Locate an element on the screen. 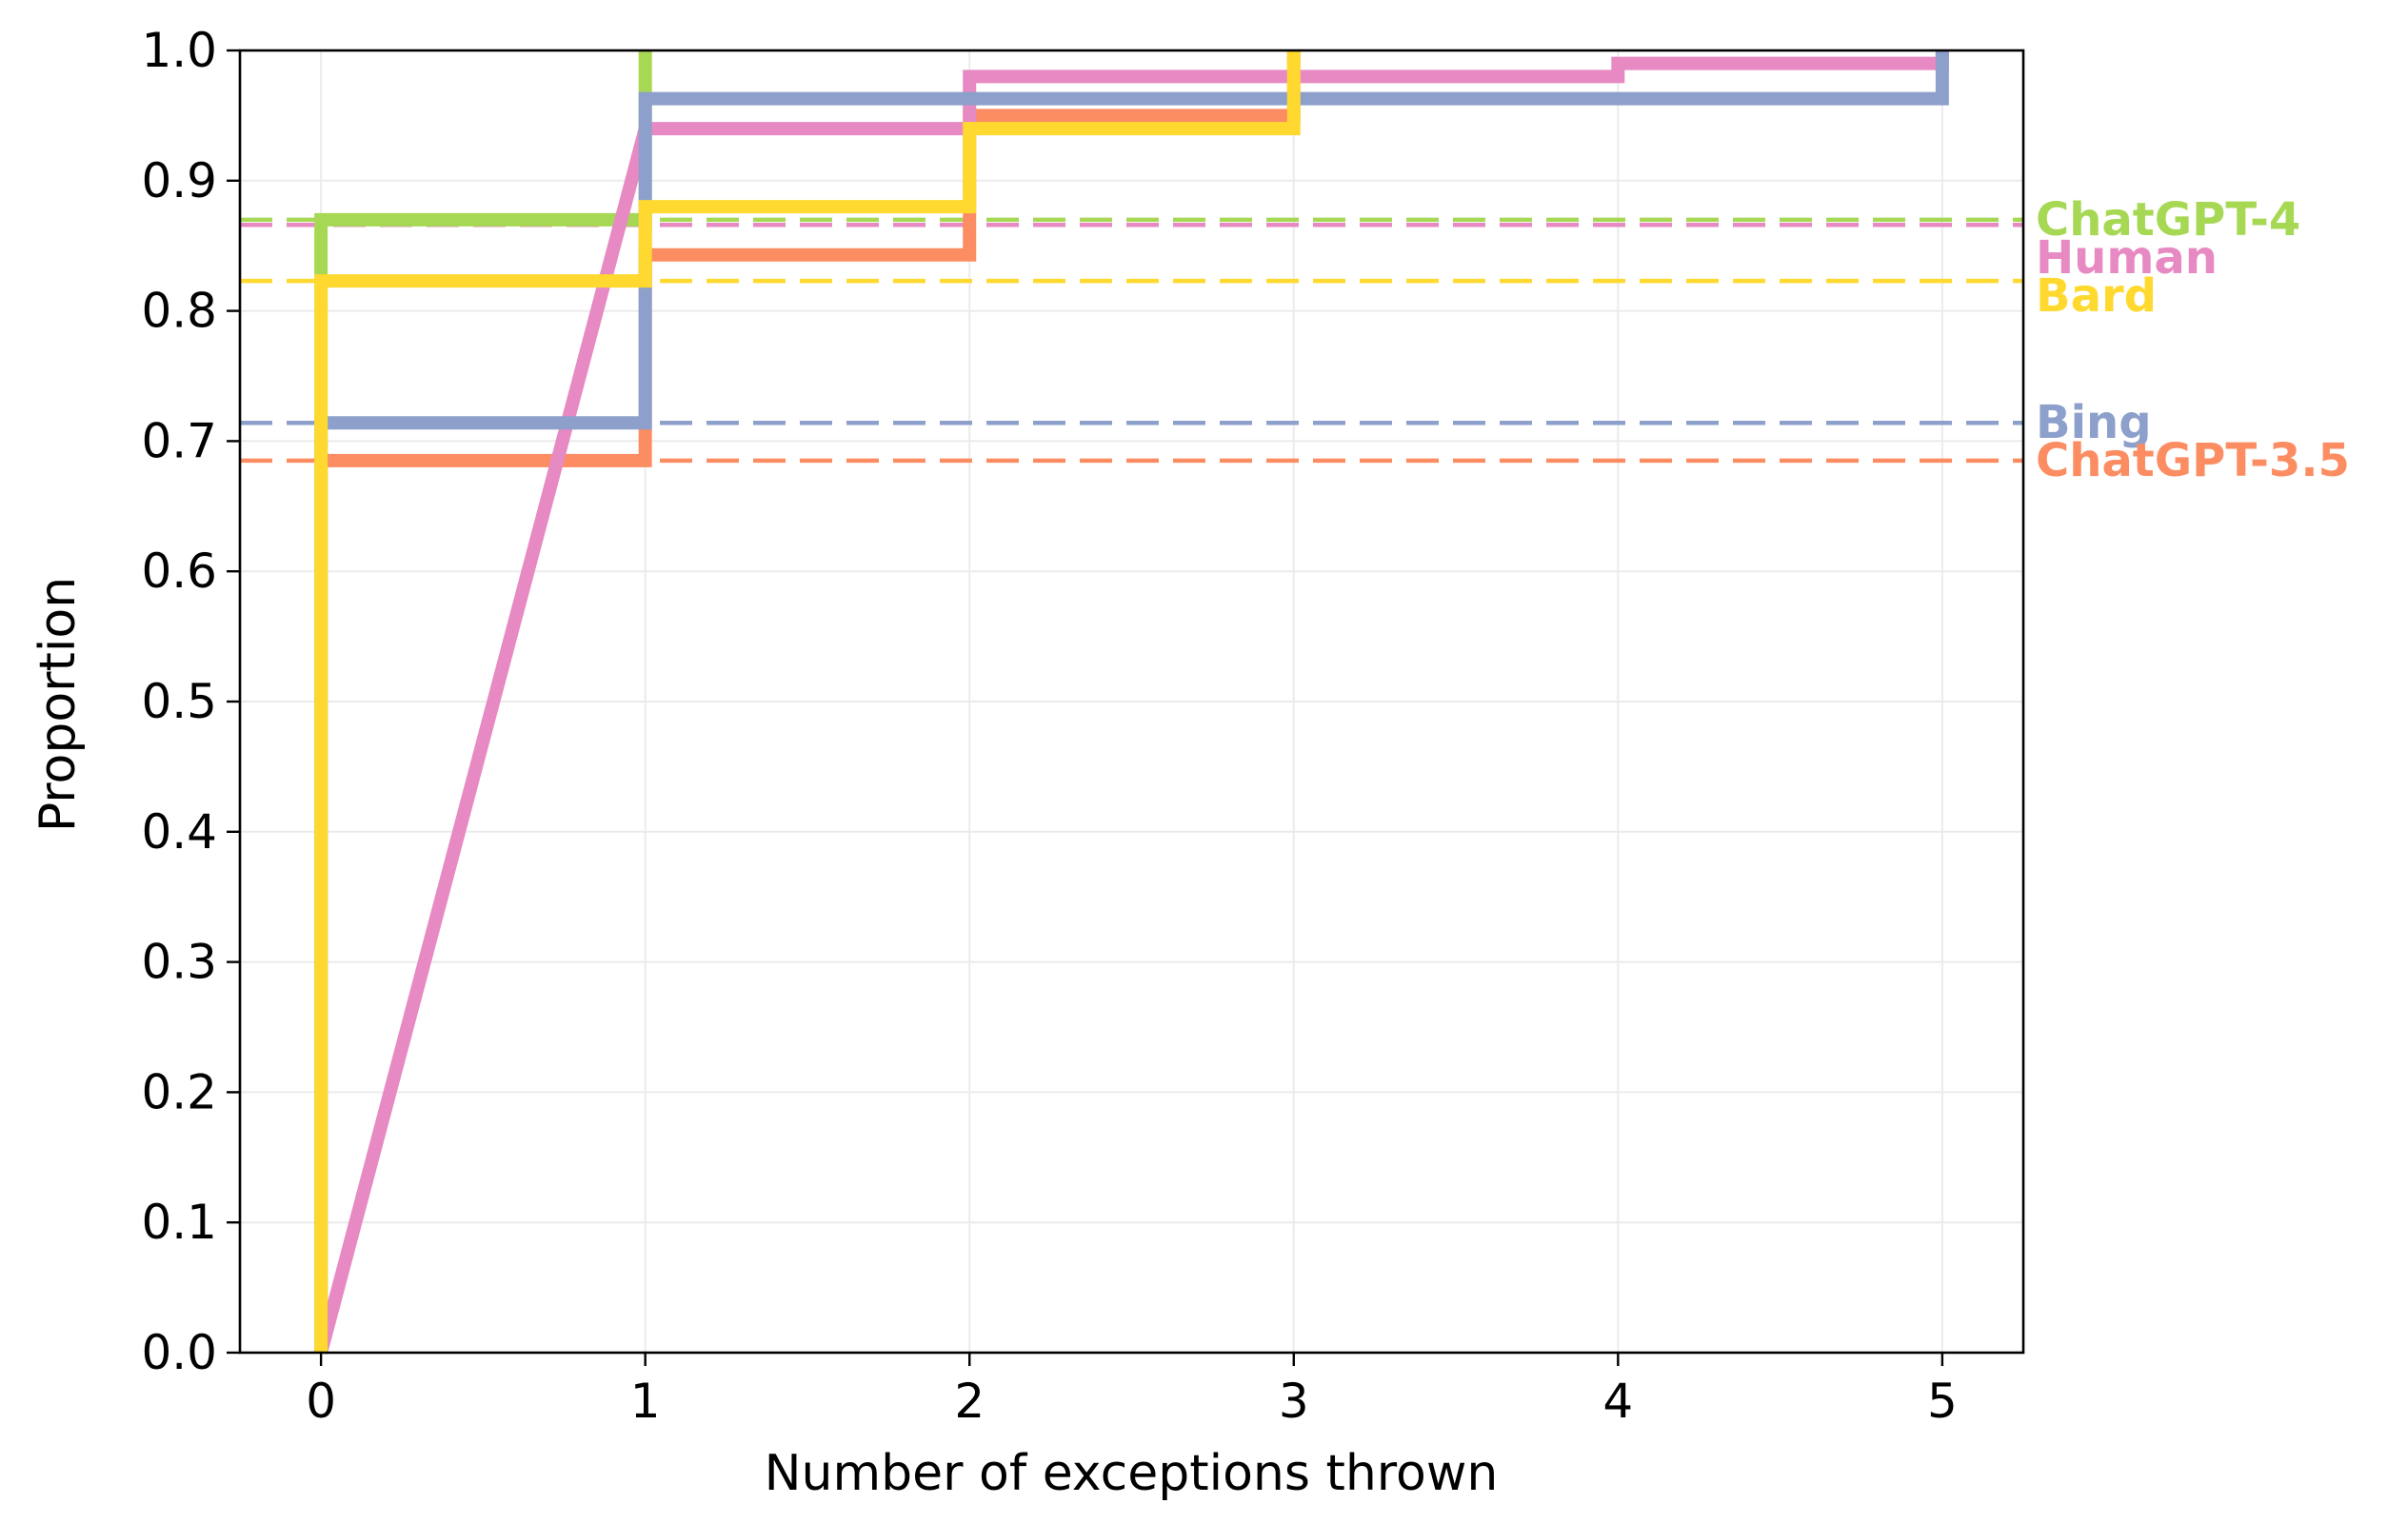 The image size is (2408, 1524). x-tick-label-4: 4 is located at coordinates (1617, 1402).